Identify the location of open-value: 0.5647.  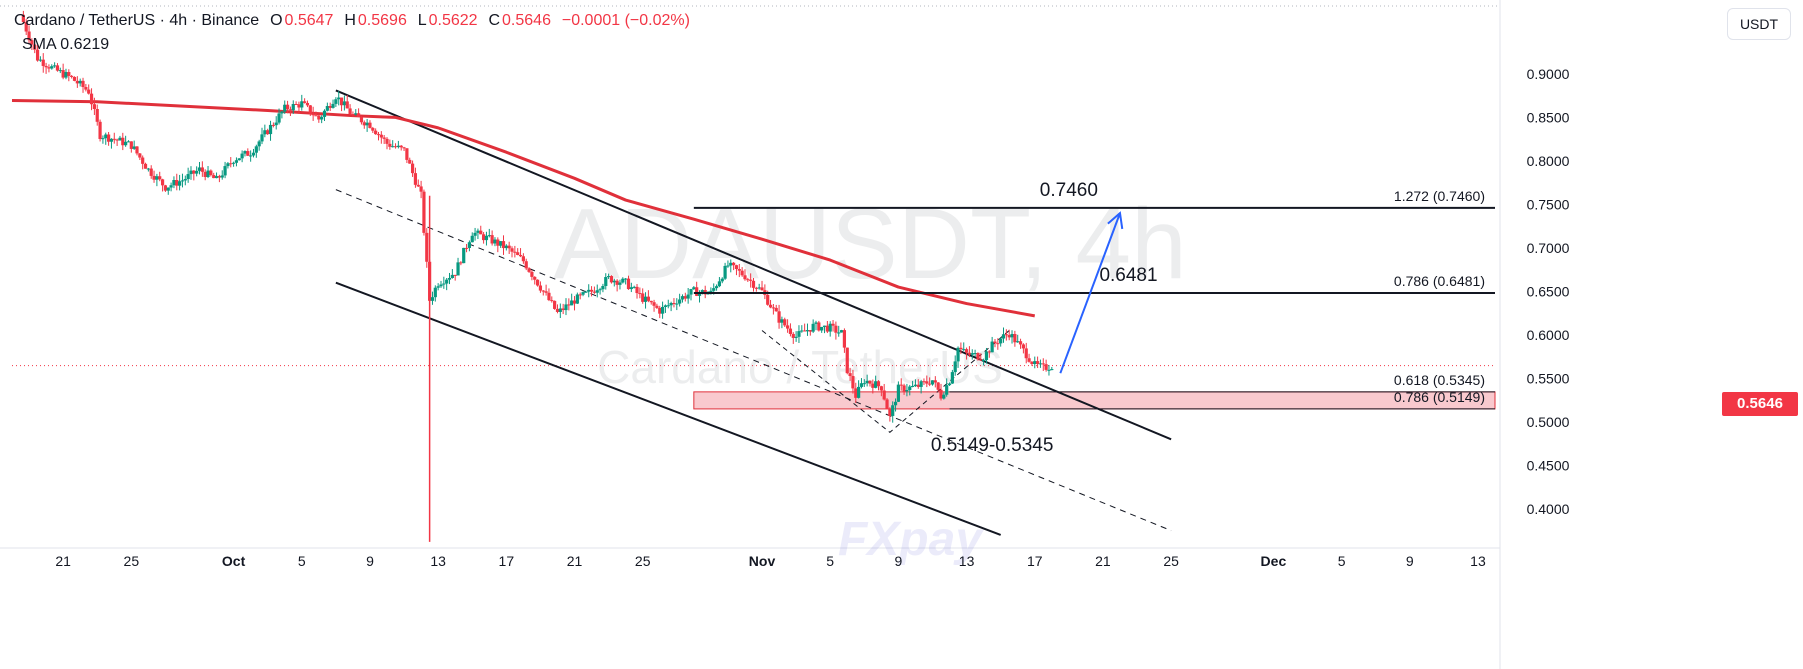
(309, 20).